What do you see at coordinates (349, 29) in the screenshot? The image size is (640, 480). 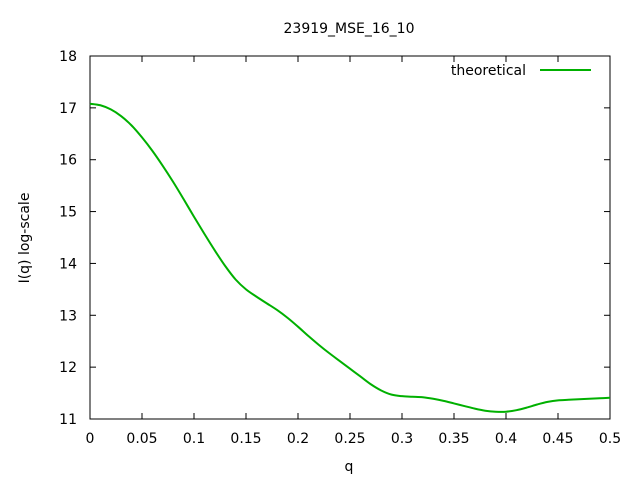 I see `chart-title: 23919_MSE_16_10` at bounding box center [349, 29].